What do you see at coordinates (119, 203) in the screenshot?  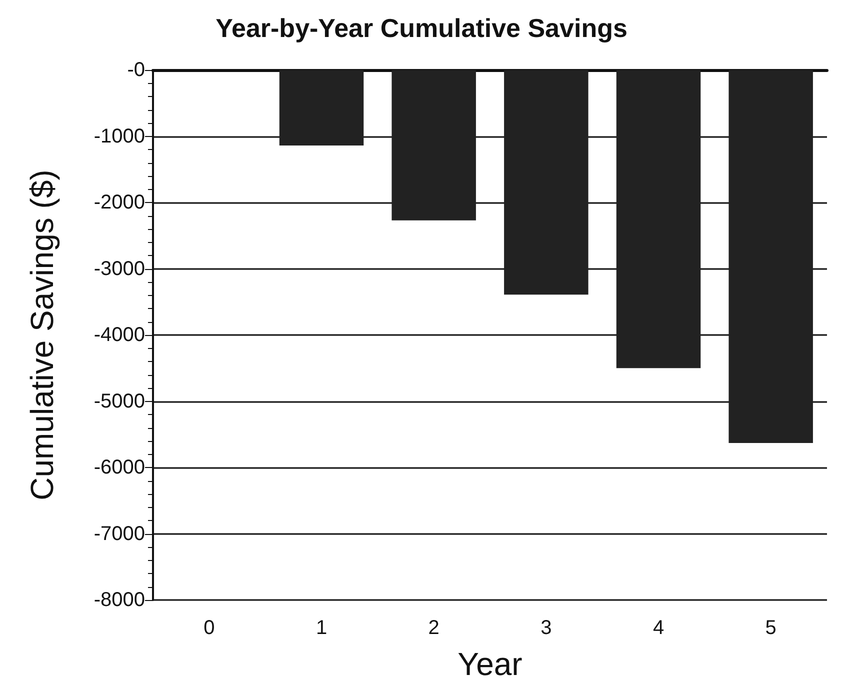 I see `y-tick-label: -2000` at bounding box center [119, 203].